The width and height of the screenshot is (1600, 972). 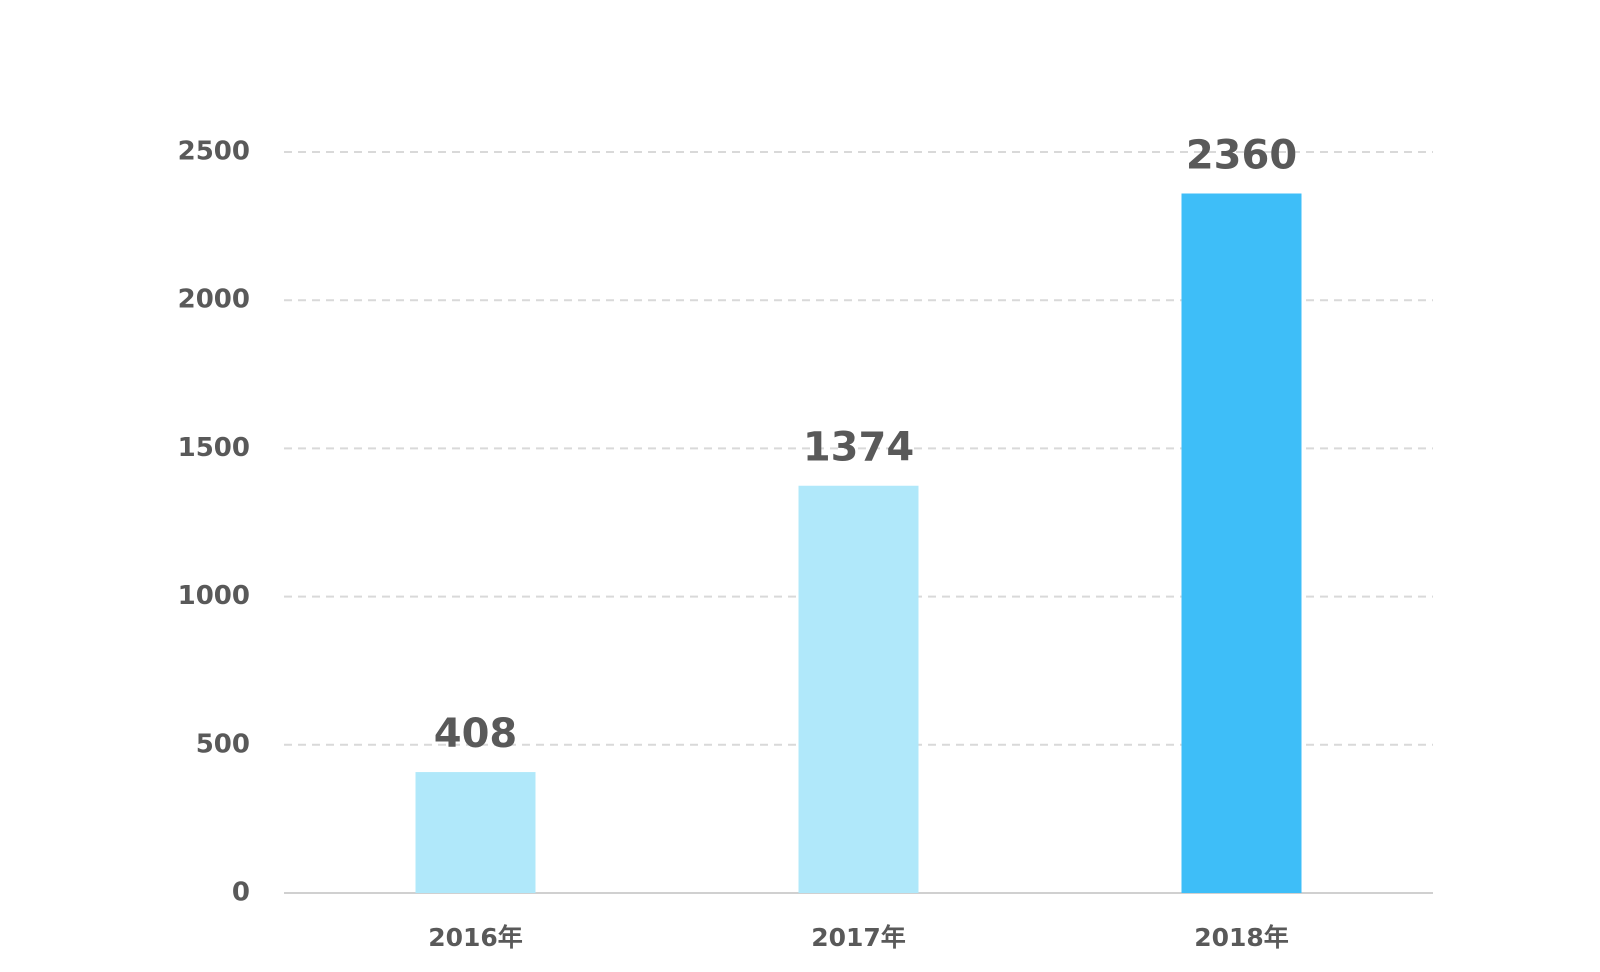 What do you see at coordinates (1241, 155) in the screenshot?
I see `value-label: 2360` at bounding box center [1241, 155].